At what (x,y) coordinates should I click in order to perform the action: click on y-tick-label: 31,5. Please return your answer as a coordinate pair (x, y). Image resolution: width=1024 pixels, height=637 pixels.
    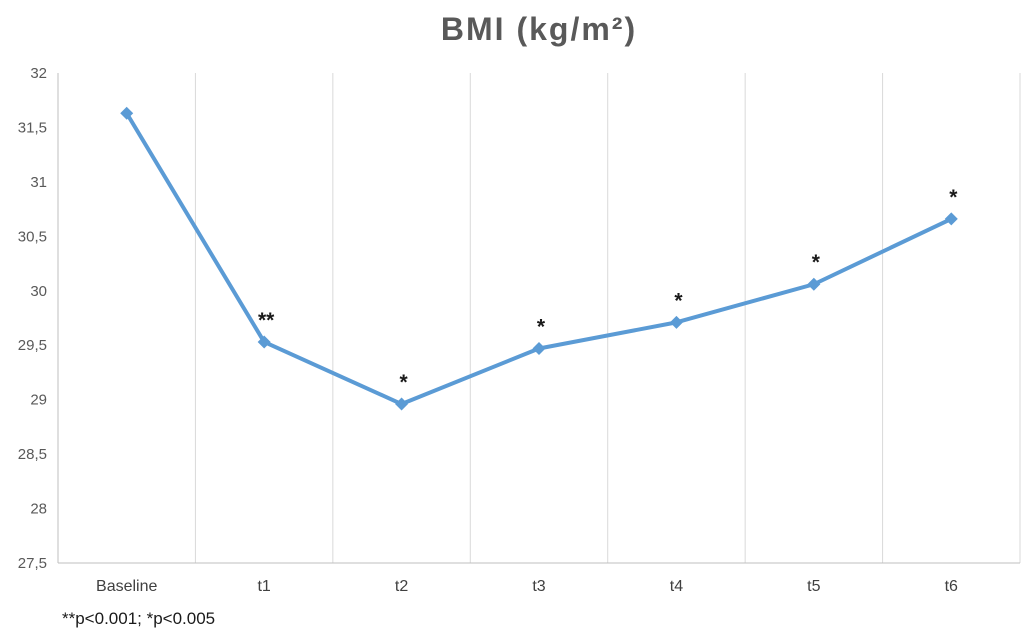
    Looking at the image, I should click on (32, 127).